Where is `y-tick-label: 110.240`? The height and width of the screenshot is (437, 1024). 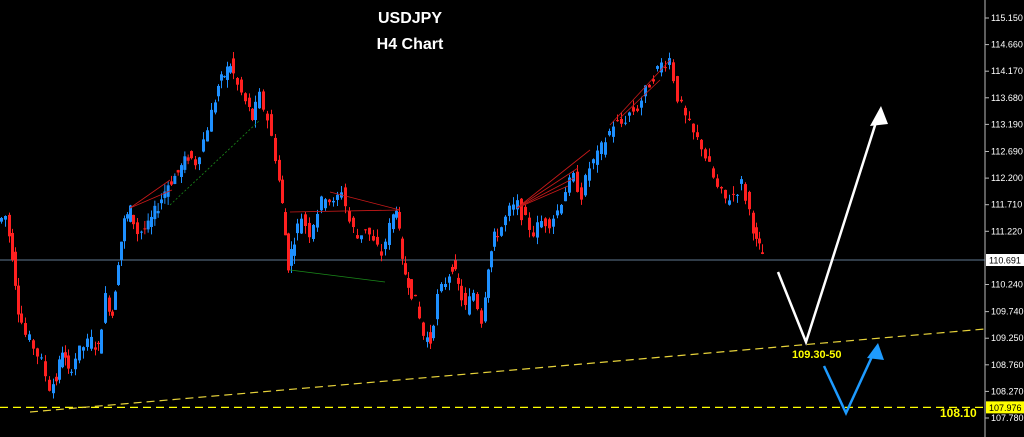
y-tick-label: 110.240 is located at coordinates (1007, 284).